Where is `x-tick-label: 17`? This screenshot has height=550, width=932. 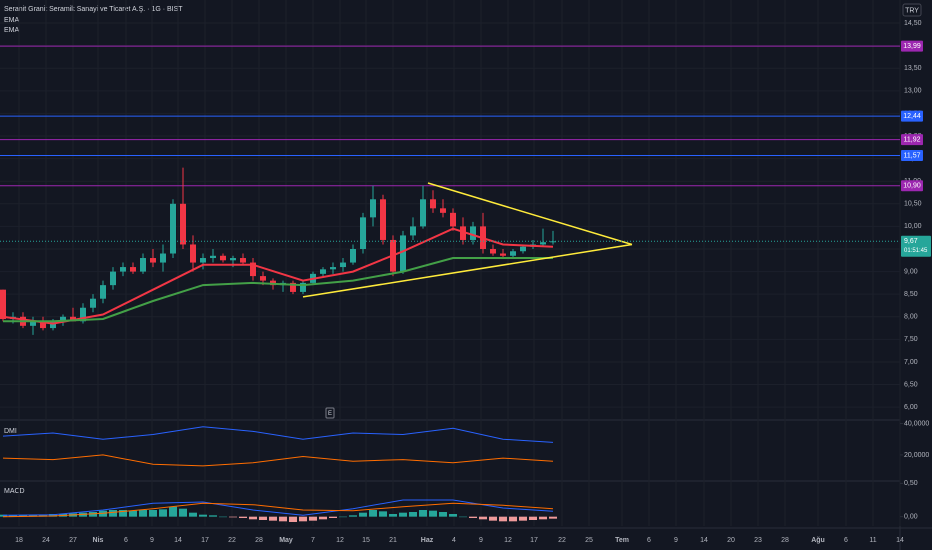
x-tick-label: 17 is located at coordinates (205, 540).